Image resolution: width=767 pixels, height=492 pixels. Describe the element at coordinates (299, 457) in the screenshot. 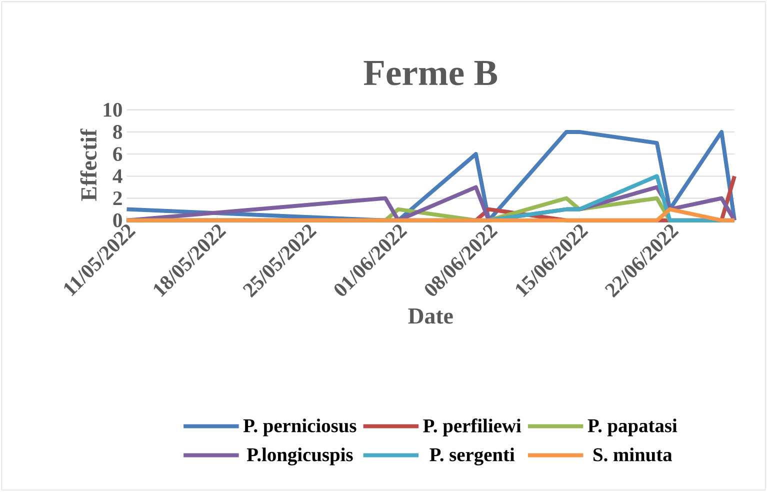

I see `legend-label: P.longicuspis` at that location.